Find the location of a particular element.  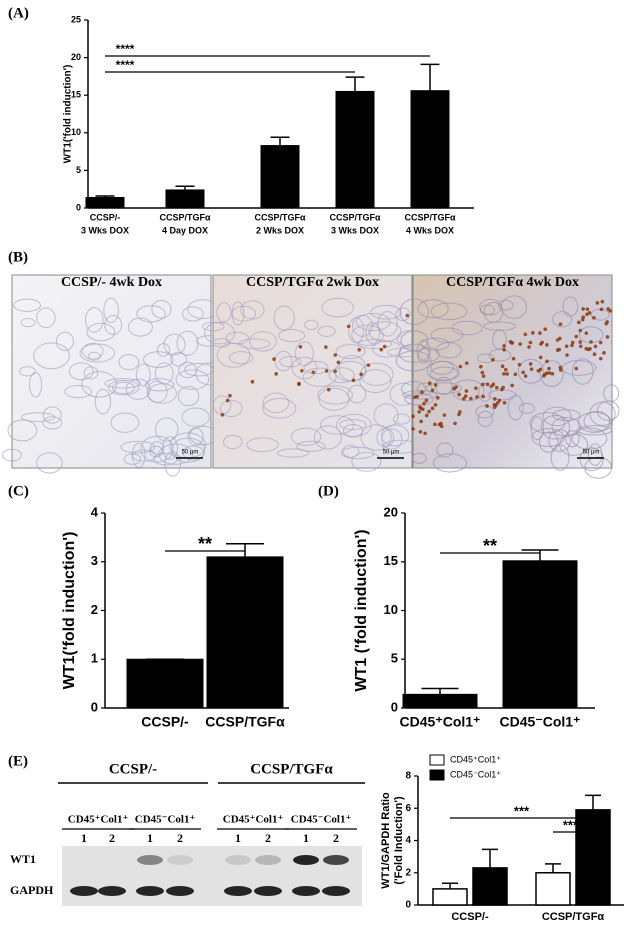

blot-group-label: CCSP/TGFα is located at coordinates (291, 769).